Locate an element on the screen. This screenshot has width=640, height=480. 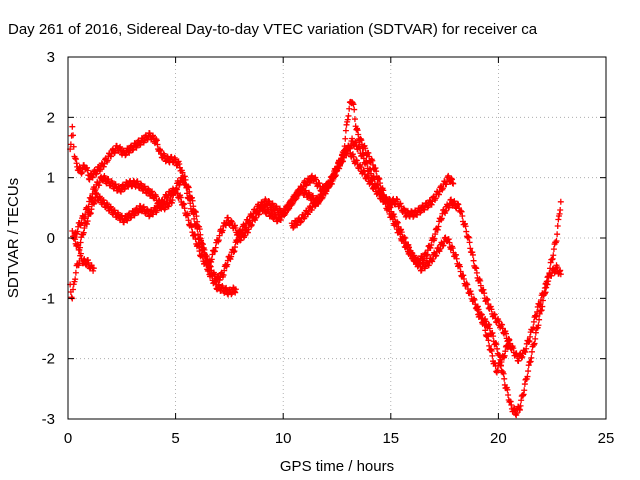
x-tick-label: 0 is located at coordinates (68, 438).